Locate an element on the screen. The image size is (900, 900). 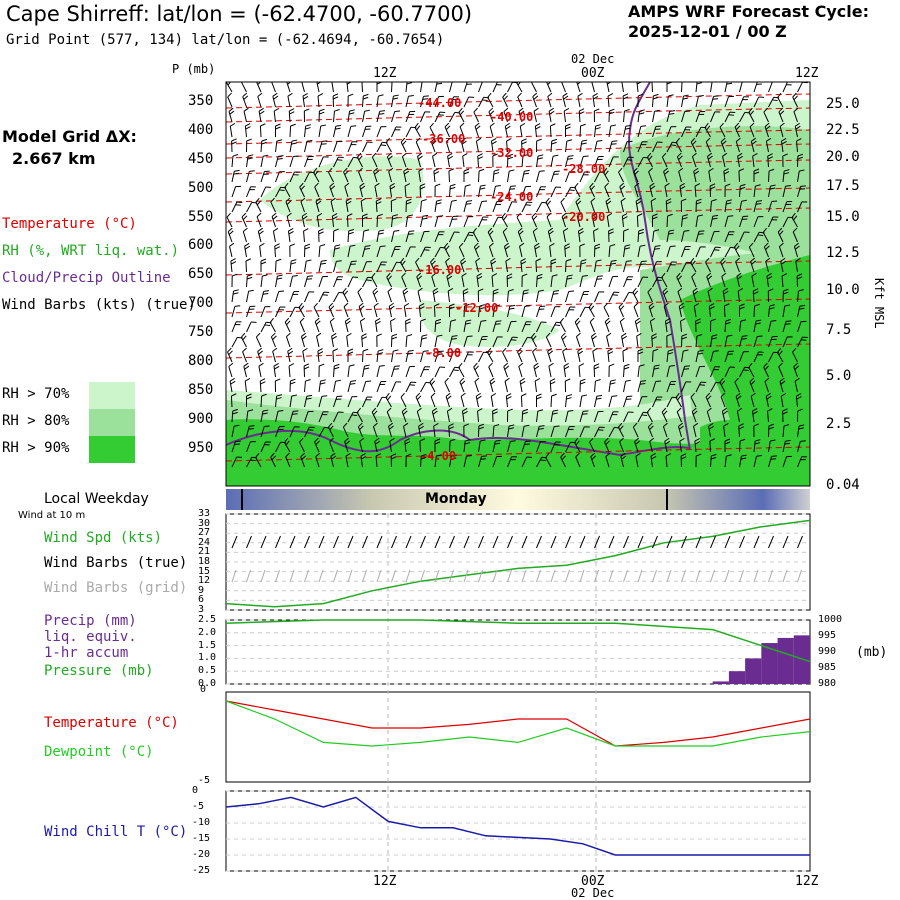
wind-barb-true is located at coordinates (684, 542).